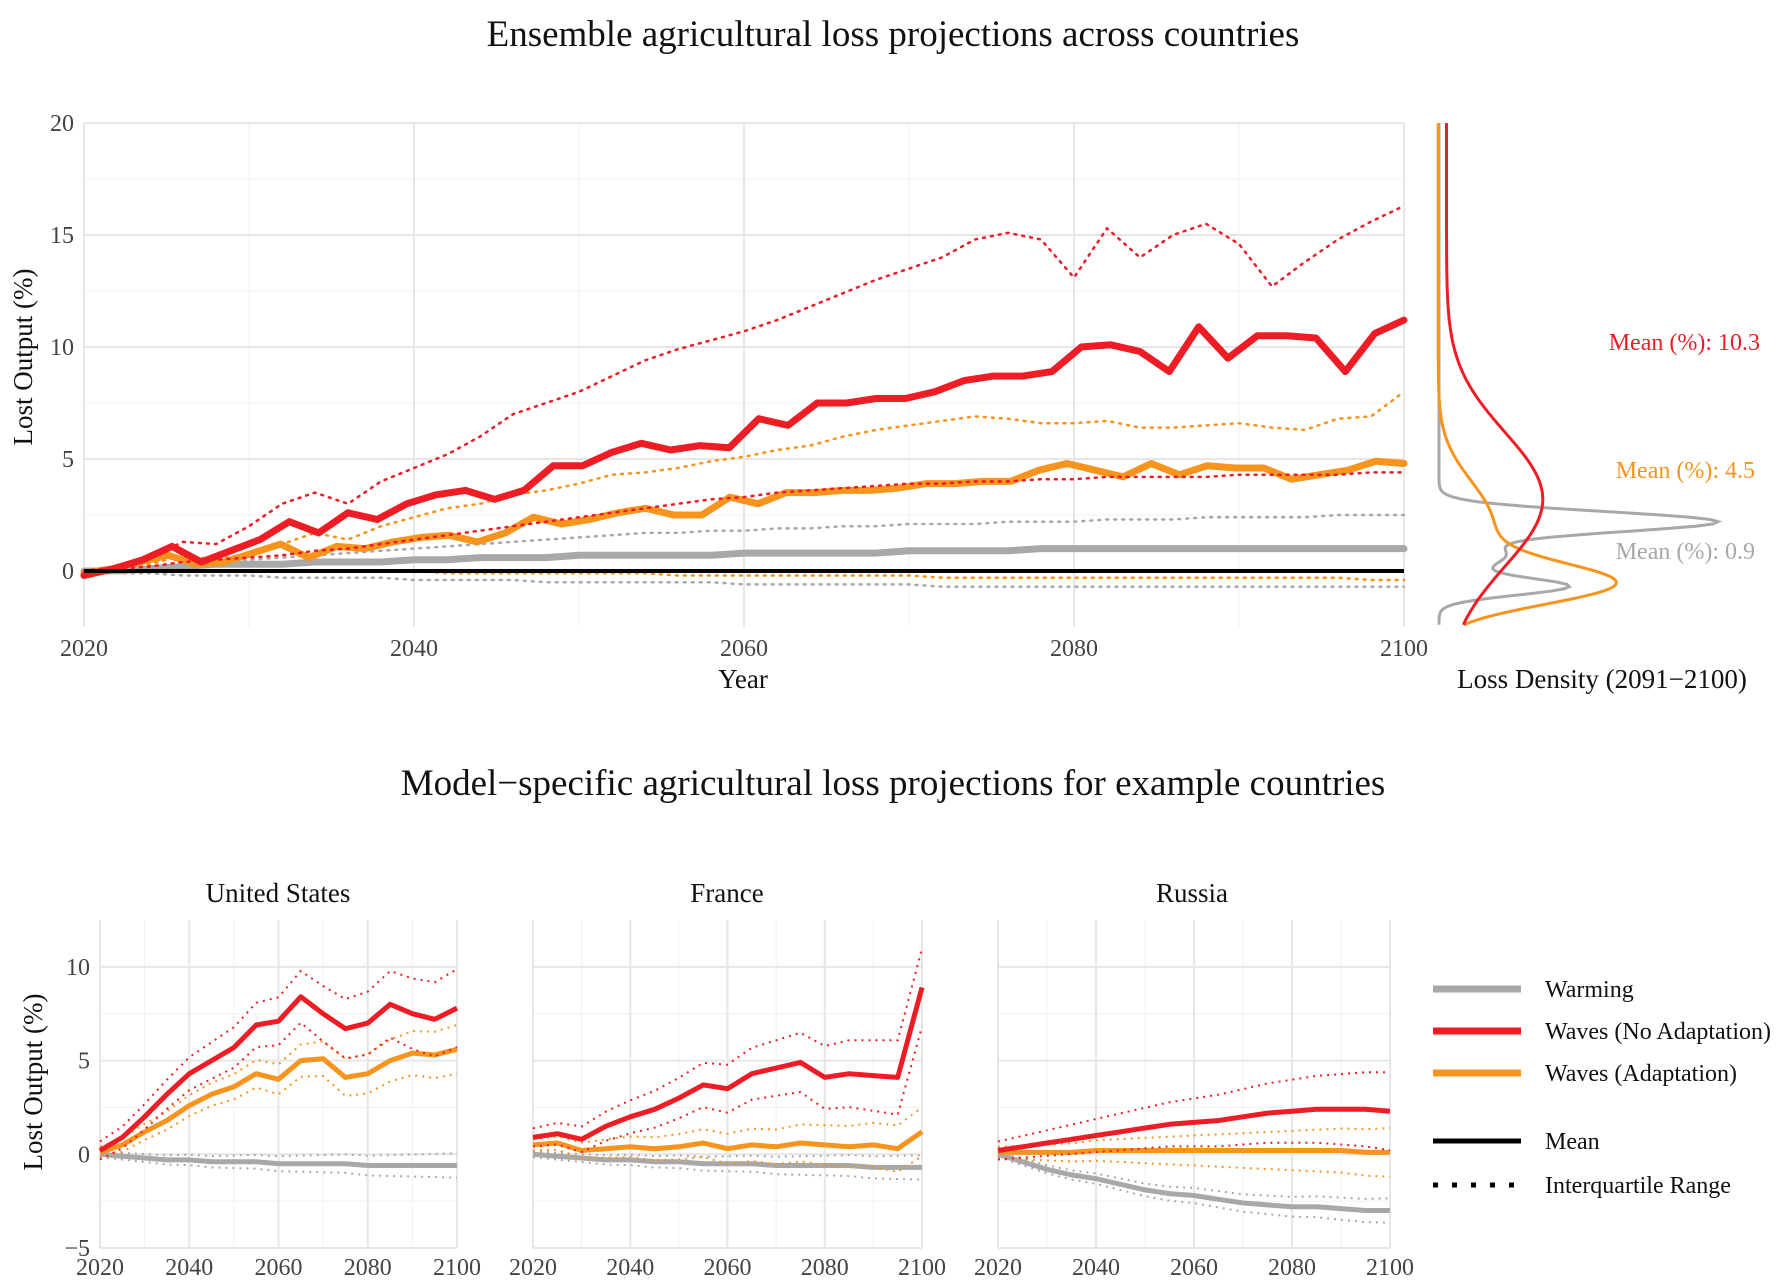 This screenshot has width=1786, height=1282. I want to click on y-tick-label: 15, so click(62, 236).